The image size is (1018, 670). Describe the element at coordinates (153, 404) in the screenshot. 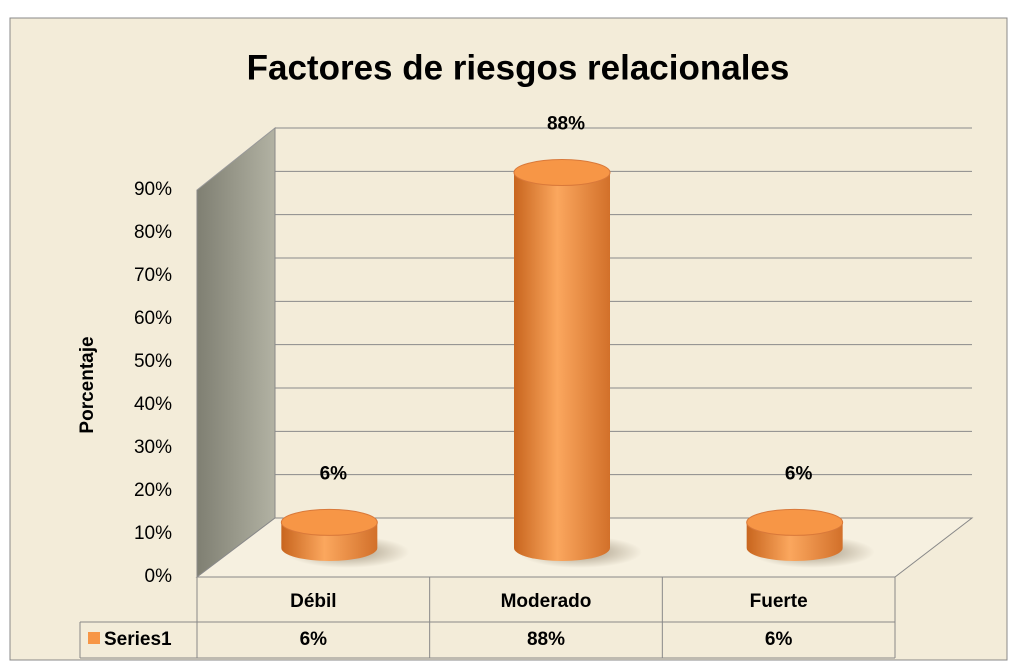

I see `y-tick-label: 40%` at that location.